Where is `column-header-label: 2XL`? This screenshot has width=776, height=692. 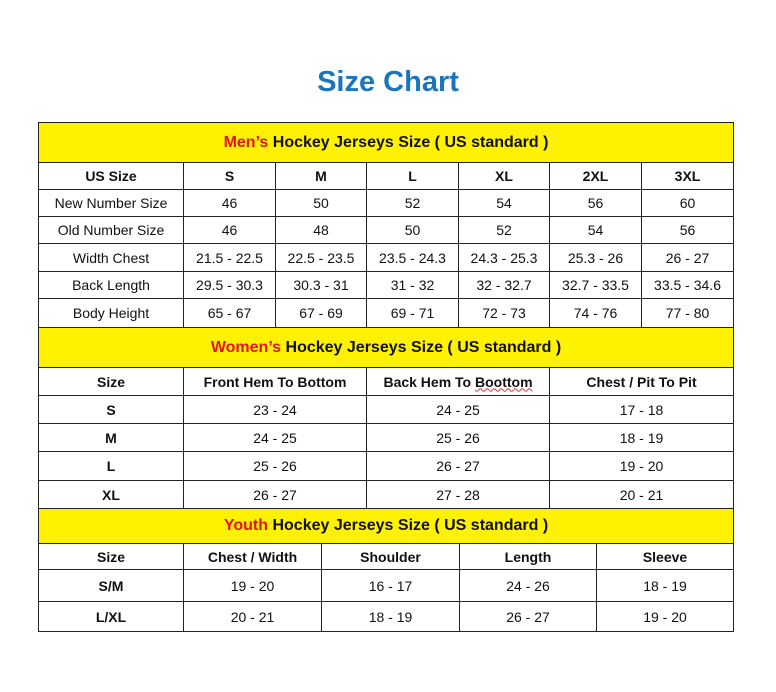
column-header-label: 2XL is located at coordinates (595, 176).